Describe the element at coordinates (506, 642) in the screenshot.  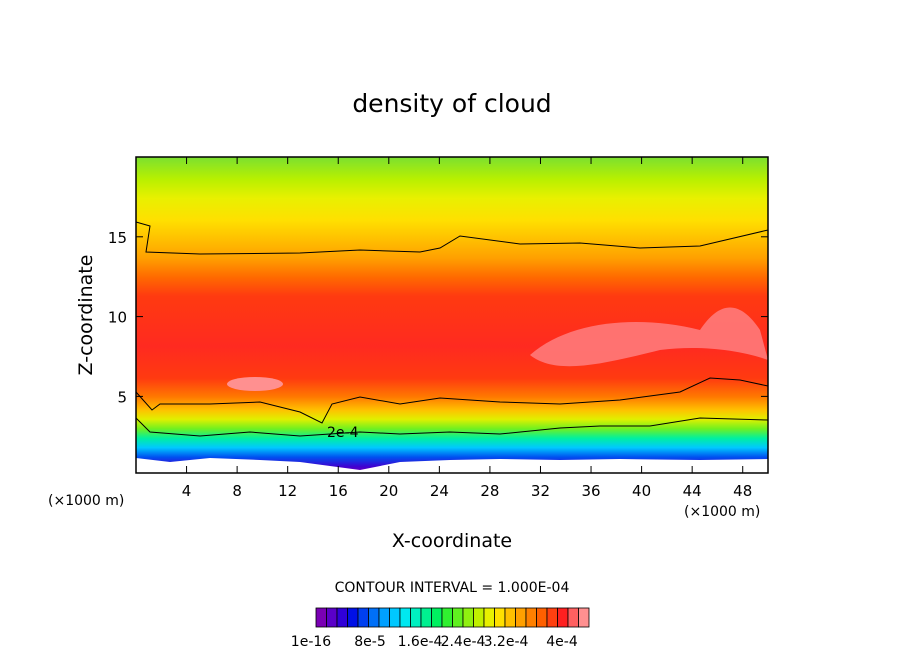
I see `colorbar-label: 3.2e-4` at that location.